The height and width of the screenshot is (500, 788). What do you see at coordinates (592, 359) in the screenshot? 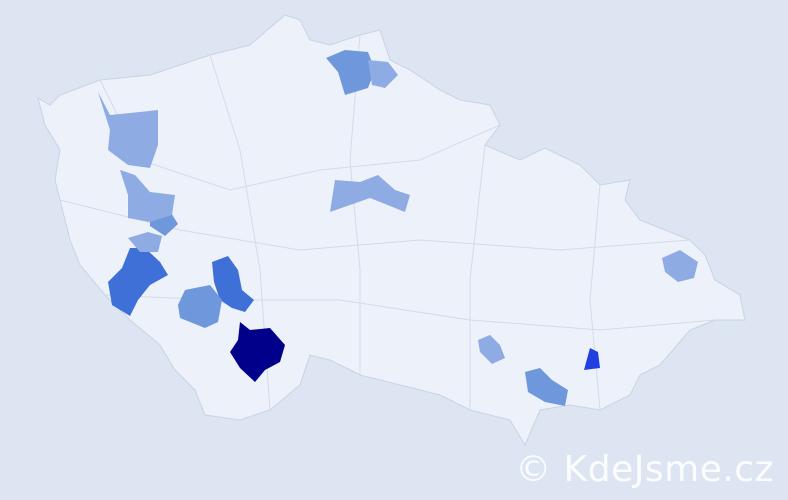
I see `district-strong` at bounding box center [592, 359].